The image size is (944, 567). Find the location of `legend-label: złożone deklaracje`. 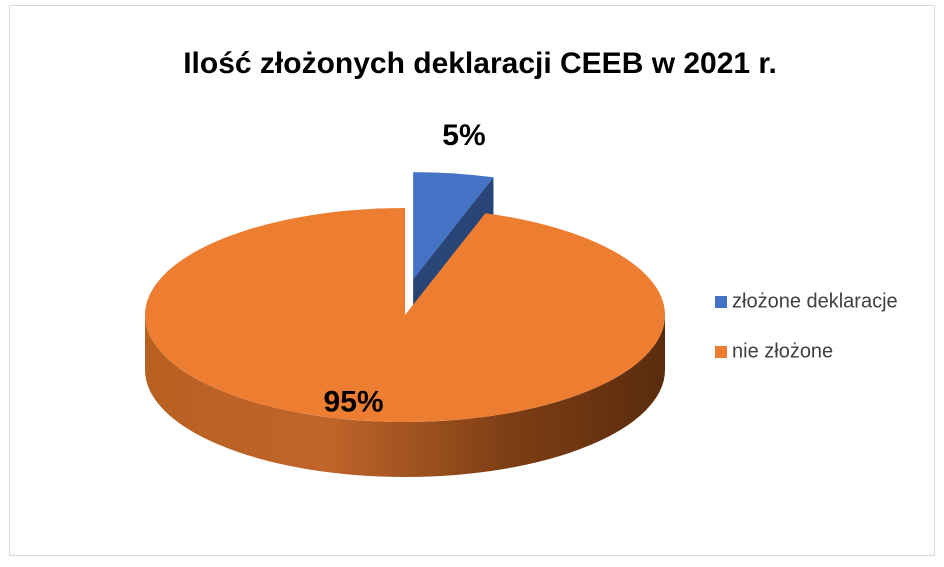

legend-label: złożone deklaracje is located at coordinates (815, 301).